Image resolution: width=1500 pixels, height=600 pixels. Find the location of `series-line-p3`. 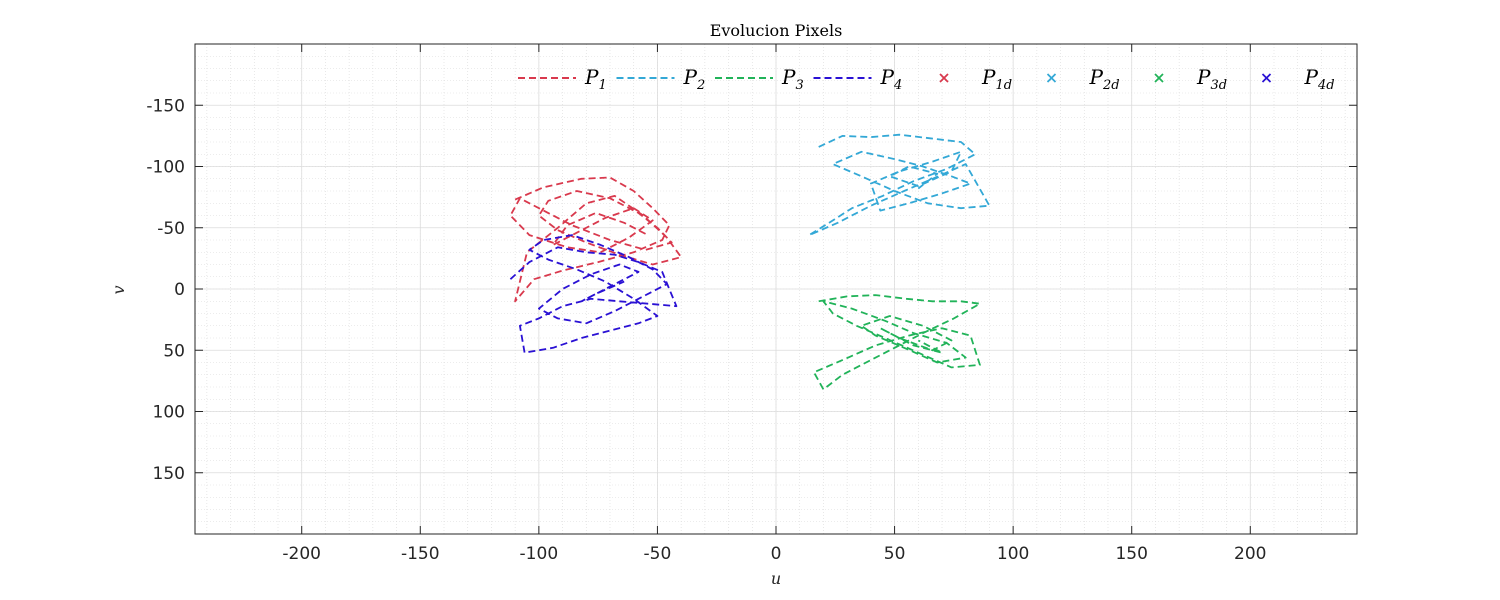

series-line-p3 is located at coordinates (897, 342).